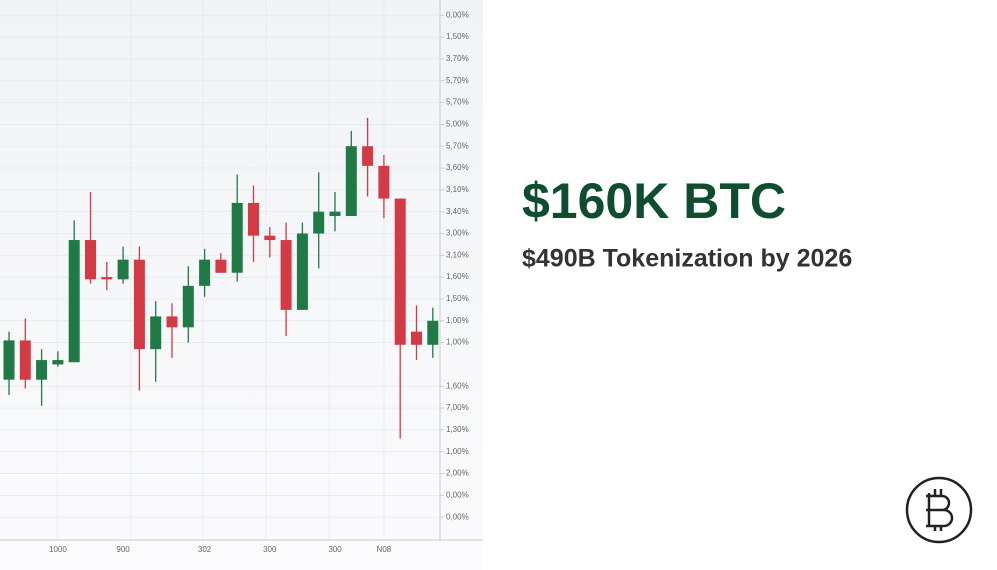 The width and height of the screenshot is (997, 570). What do you see at coordinates (205, 549) in the screenshot?
I see `x-tick-label: 302` at bounding box center [205, 549].